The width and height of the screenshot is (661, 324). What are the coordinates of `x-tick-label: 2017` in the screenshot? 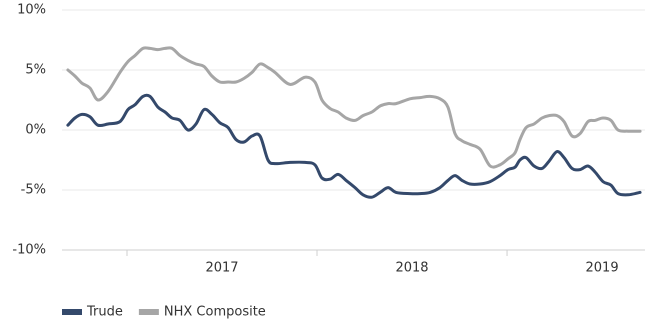 It's located at (221, 268).